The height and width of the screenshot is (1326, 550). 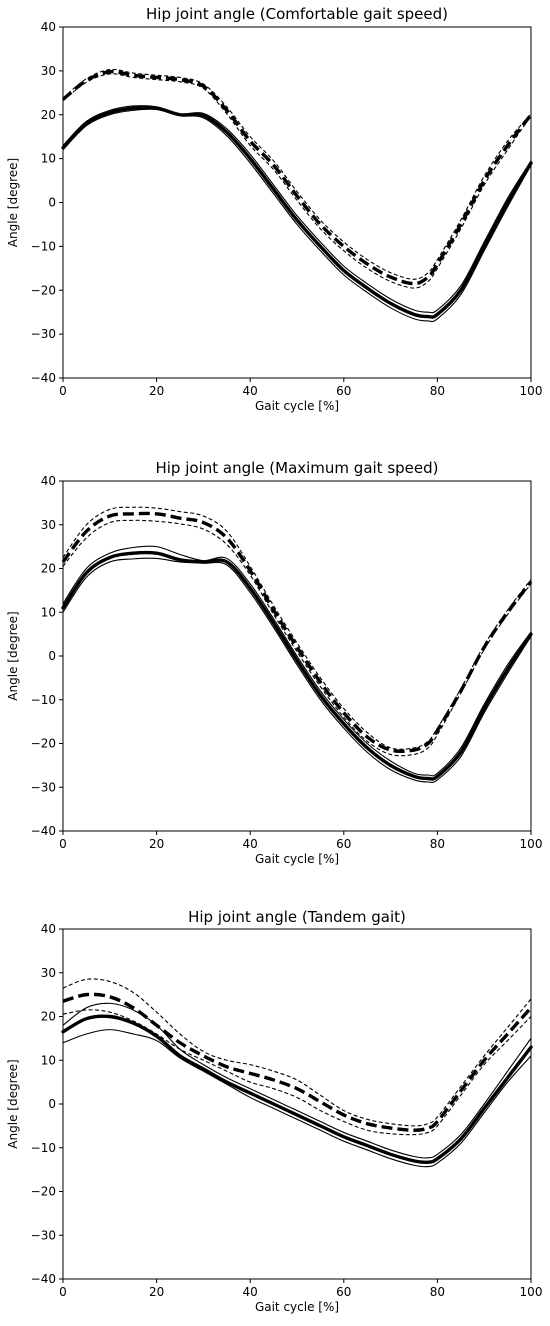 What do you see at coordinates (297, 14) in the screenshot?
I see `chart-title: Hip joint angle (Comfortable gait speed)` at bounding box center [297, 14].